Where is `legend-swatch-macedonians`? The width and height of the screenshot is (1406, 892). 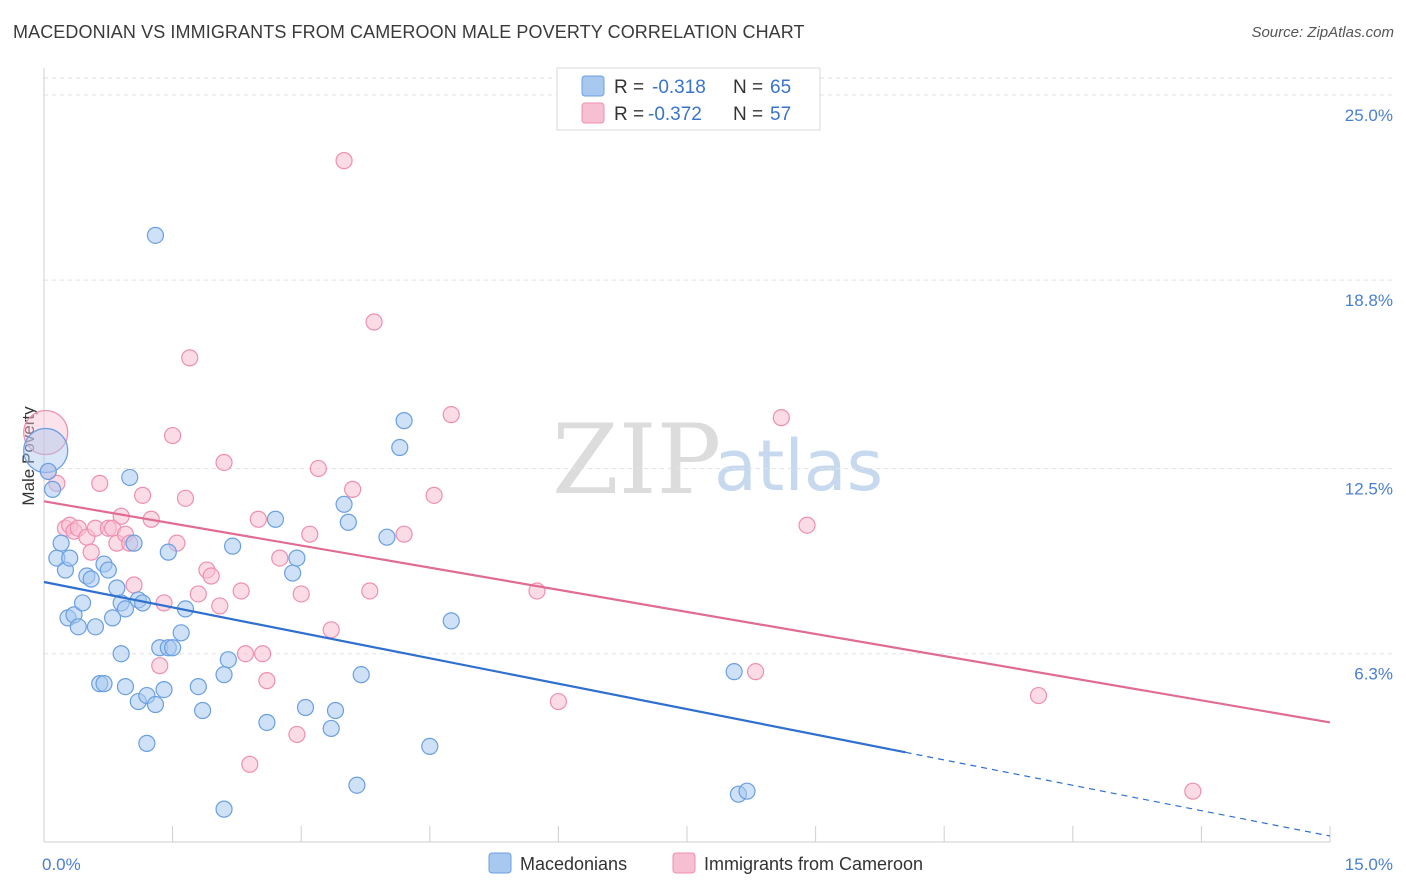 legend-swatch-macedonians is located at coordinates (593, 86).